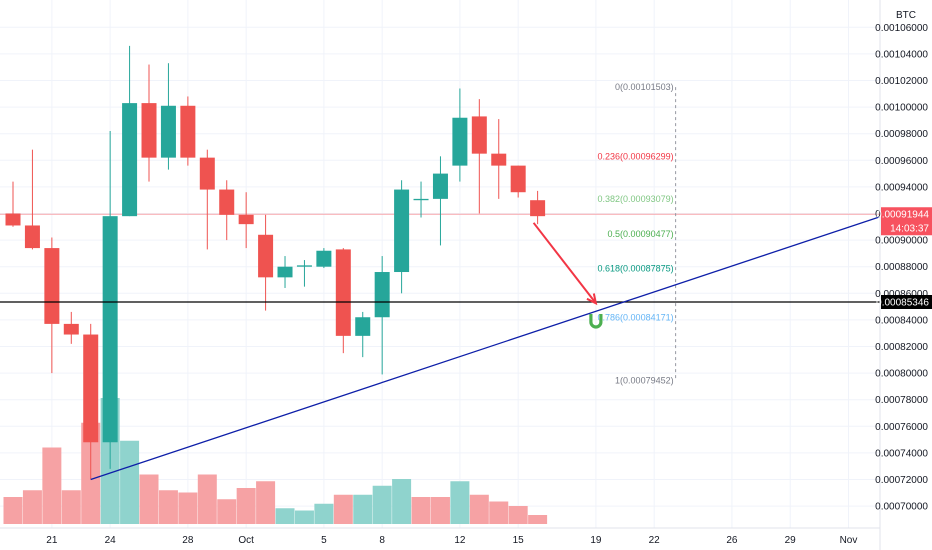 The image size is (932, 550). Describe the element at coordinates (906, 15) in the screenshot. I see `currency-label: BTC` at that location.